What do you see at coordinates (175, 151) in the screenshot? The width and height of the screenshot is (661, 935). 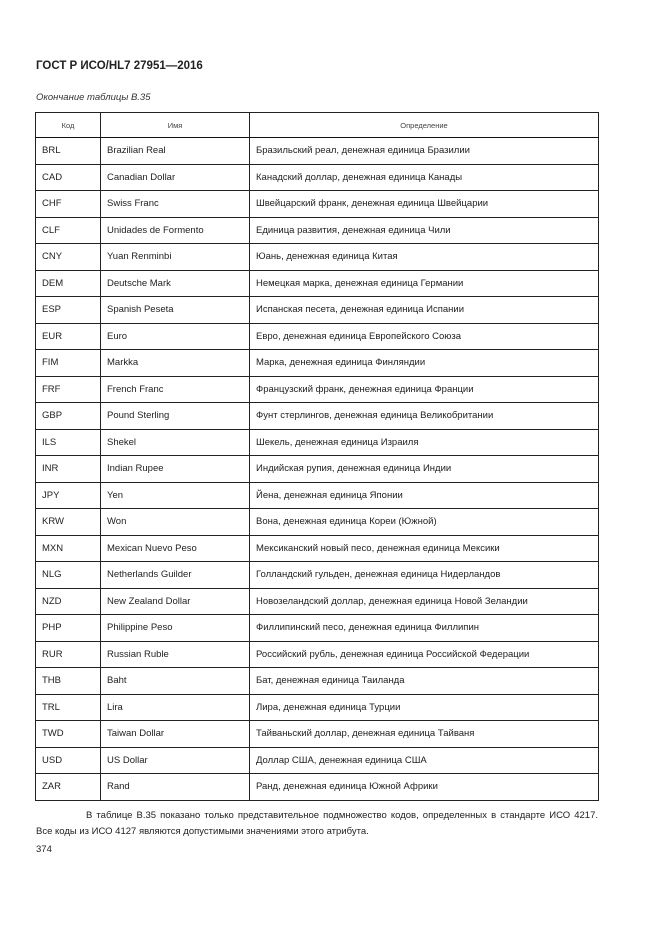 I see `cell-name: Brazilian Real` at bounding box center [175, 151].